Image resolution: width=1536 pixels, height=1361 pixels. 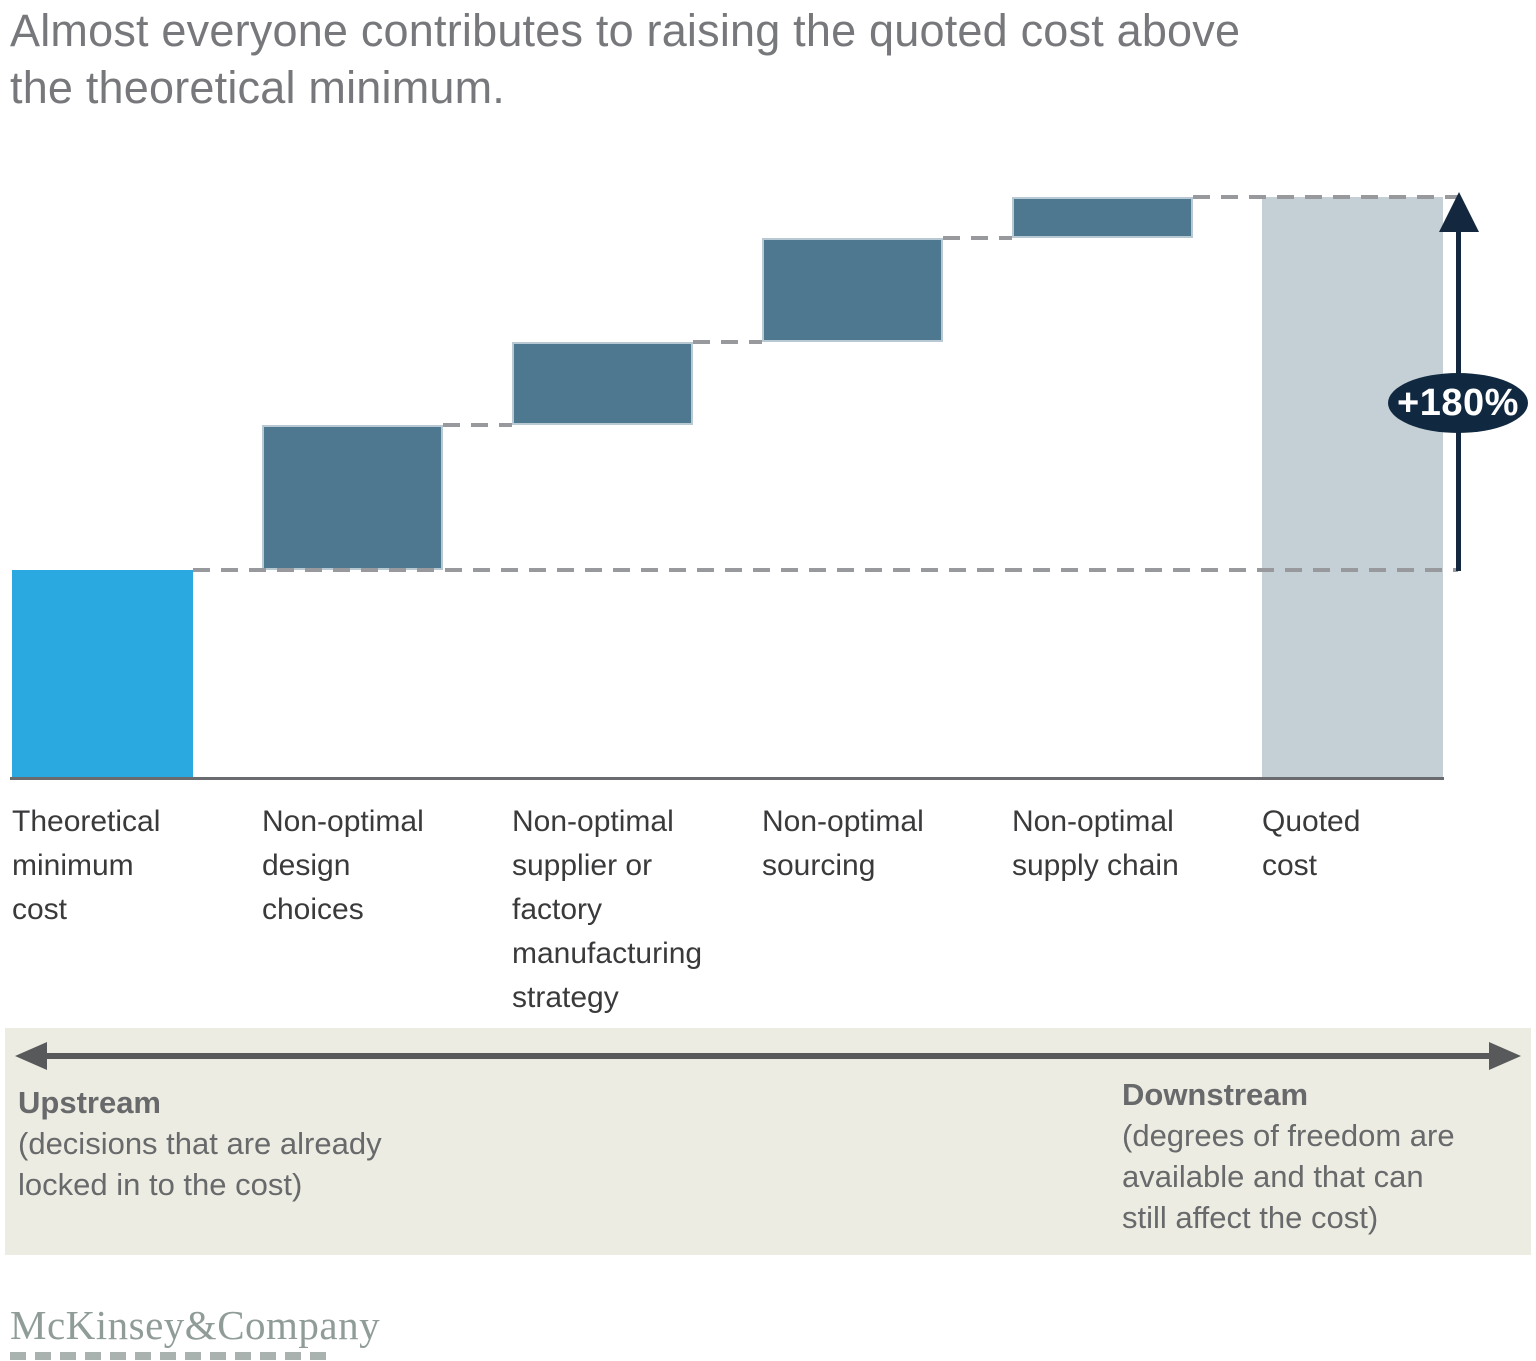 I want to click on category-label-5: Quoted cost, so click(x=1311, y=843).